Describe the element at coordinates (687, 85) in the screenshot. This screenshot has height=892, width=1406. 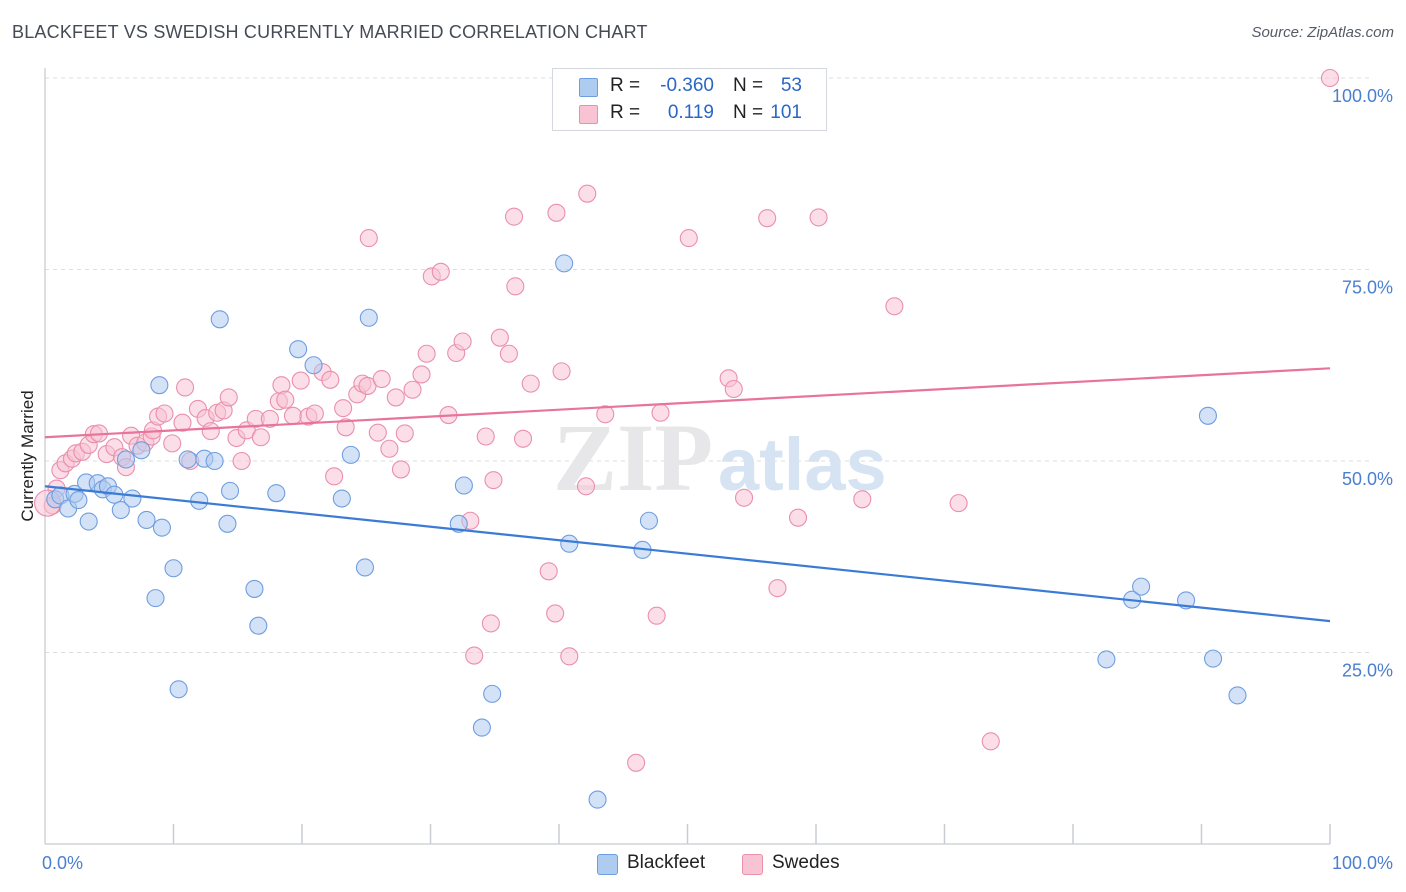
I see `r-value: -0.360` at that location.